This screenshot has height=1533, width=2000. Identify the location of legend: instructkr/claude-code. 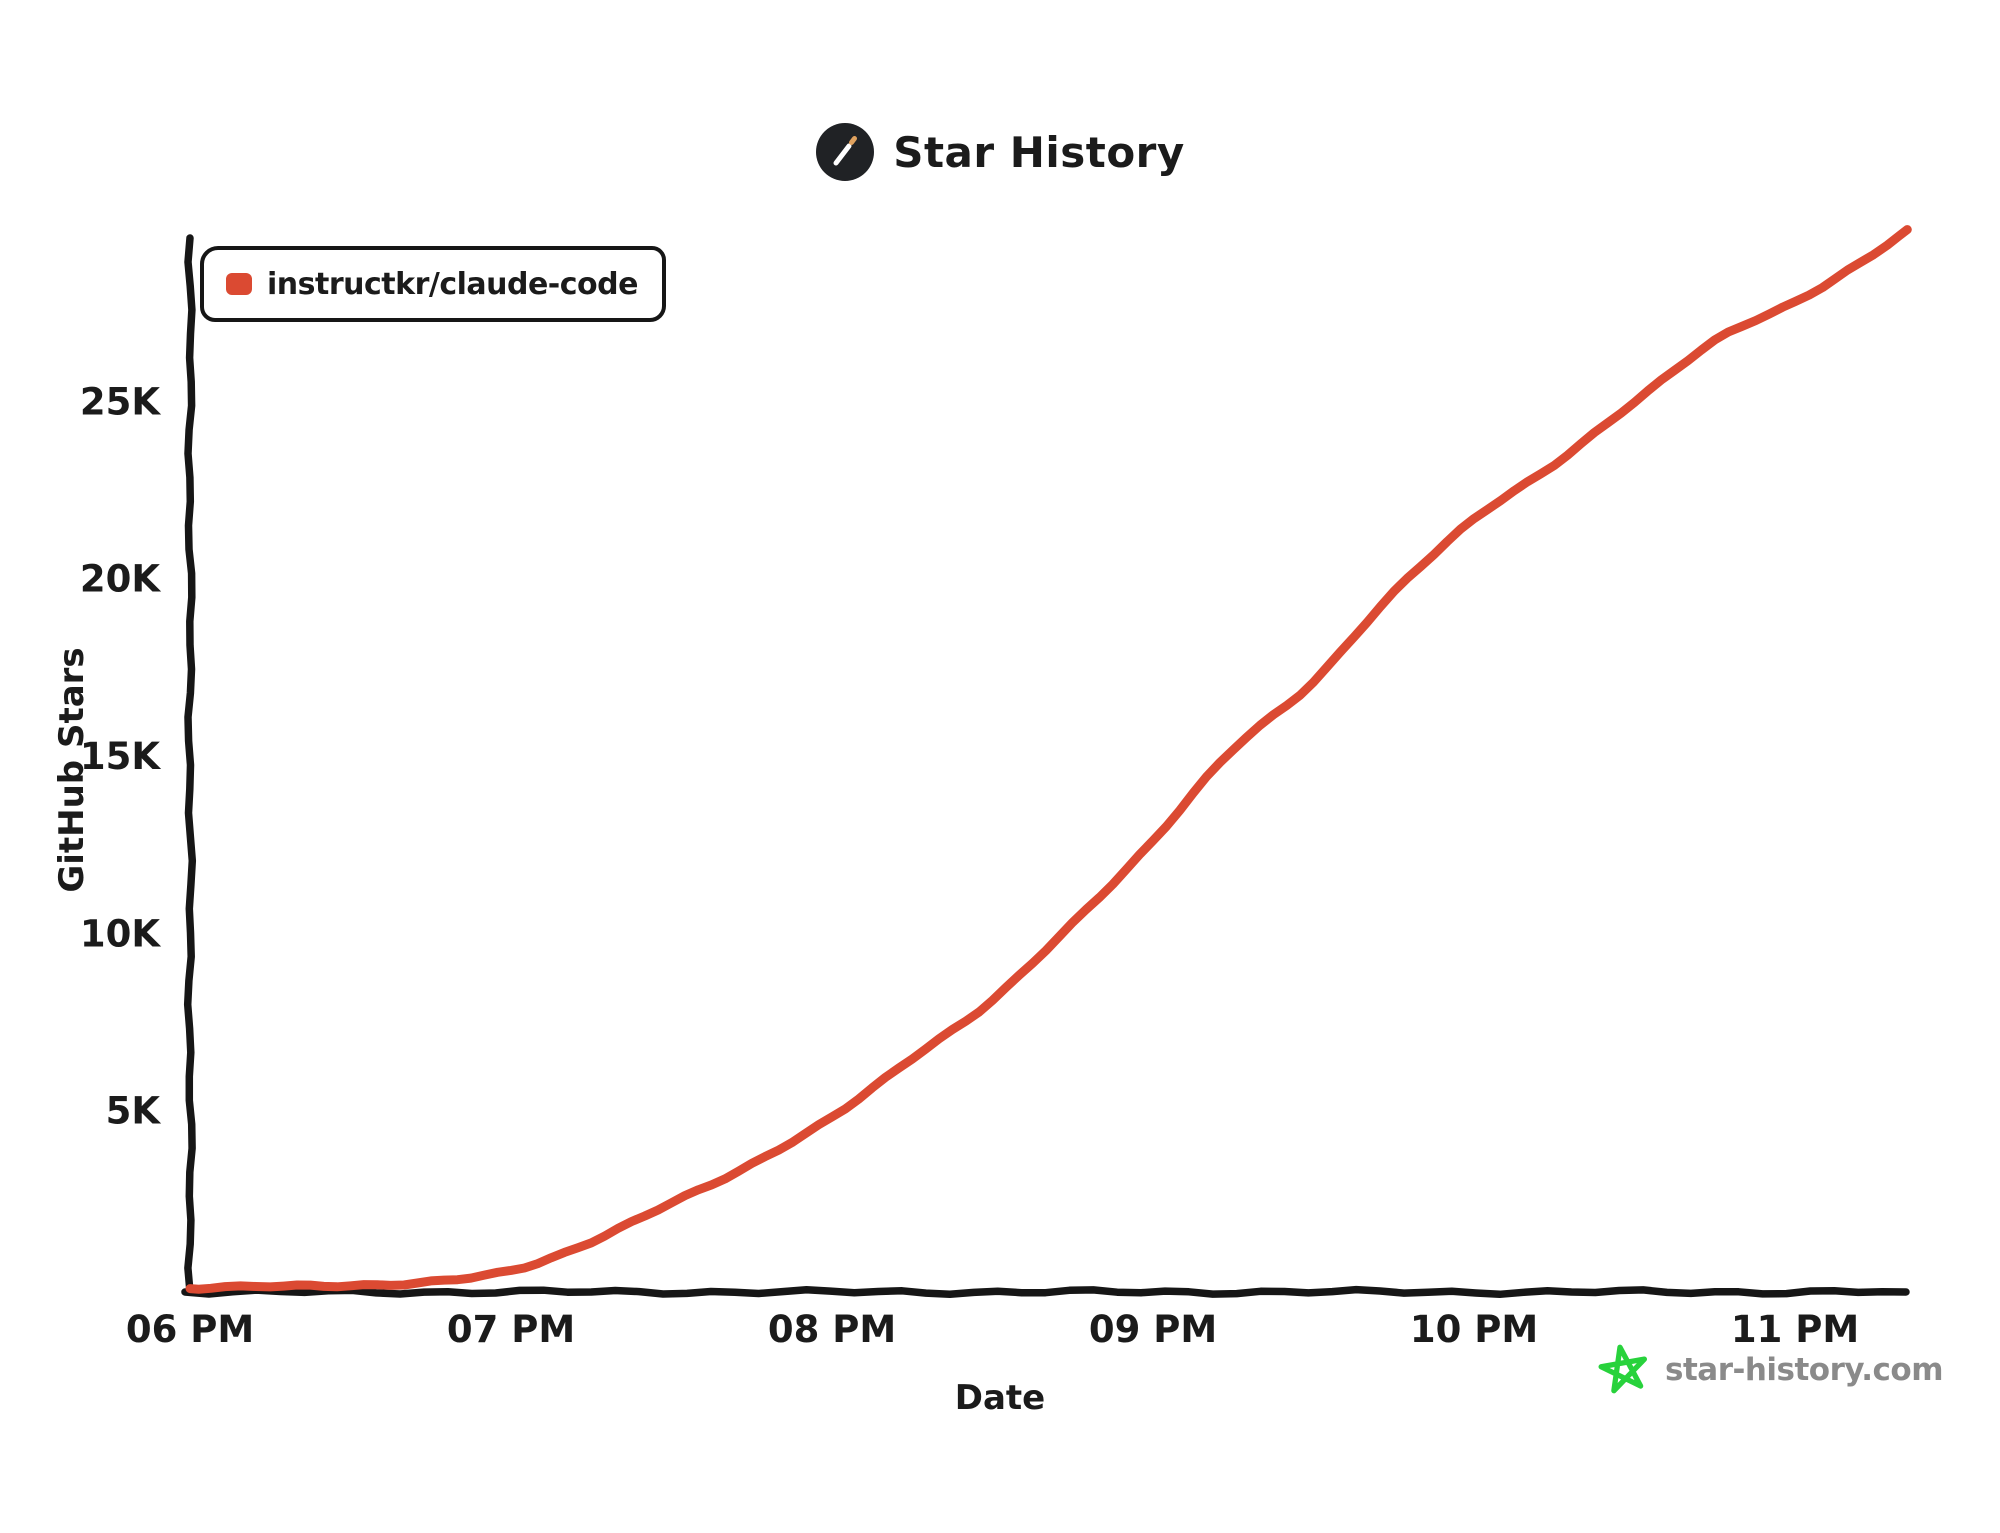
(433, 284).